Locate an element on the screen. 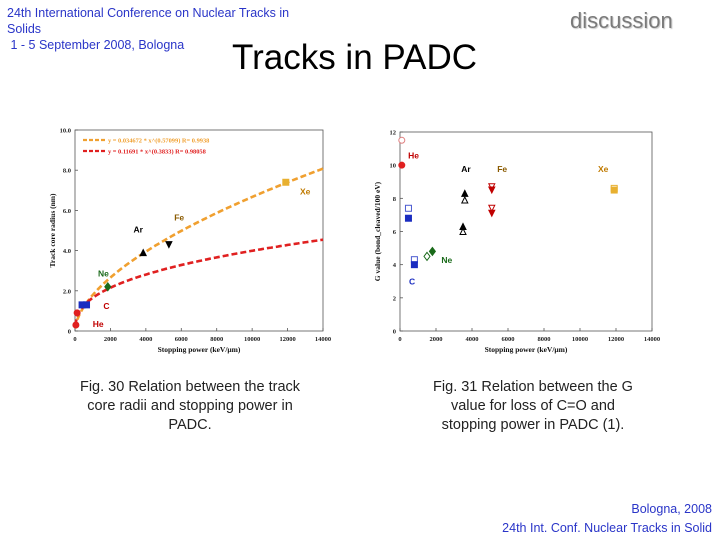 This screenshot has height=540, width=720. figure-31-caption-line: value for loss of C=O and is located at coordinates (533, 406).